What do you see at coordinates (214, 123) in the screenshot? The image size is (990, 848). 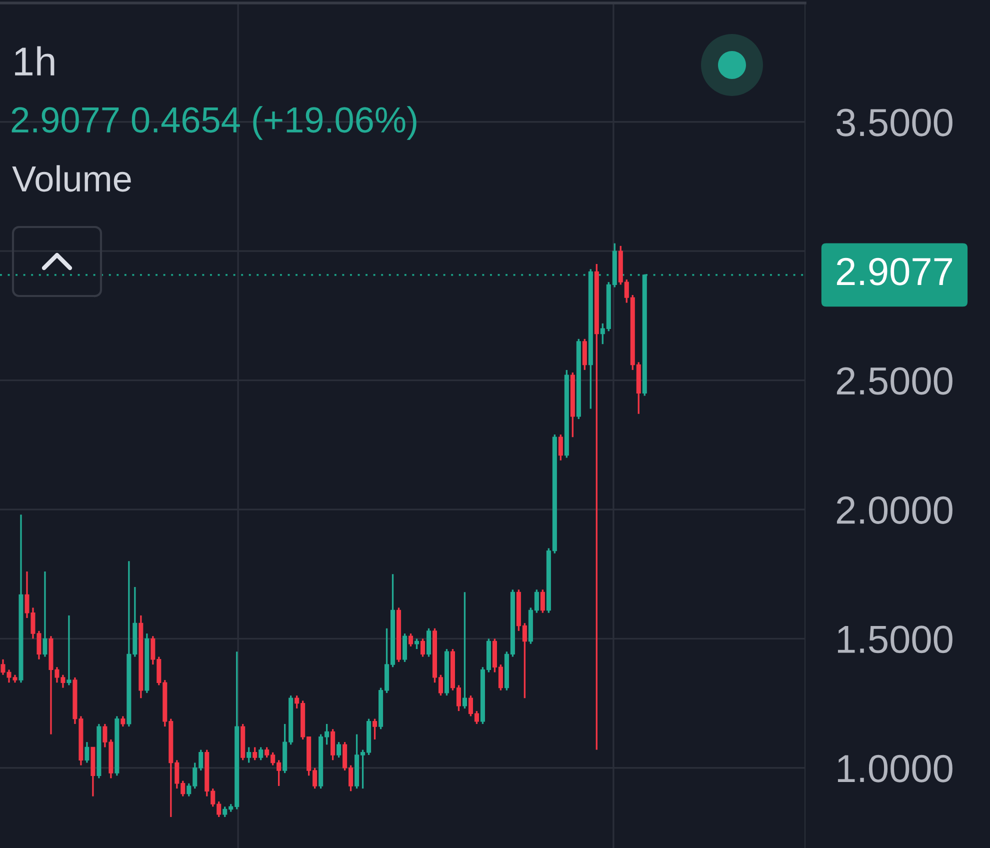 I see `annotation: 2.9077 0.4654 (+19.06%)` at bounding box center [214, 123].